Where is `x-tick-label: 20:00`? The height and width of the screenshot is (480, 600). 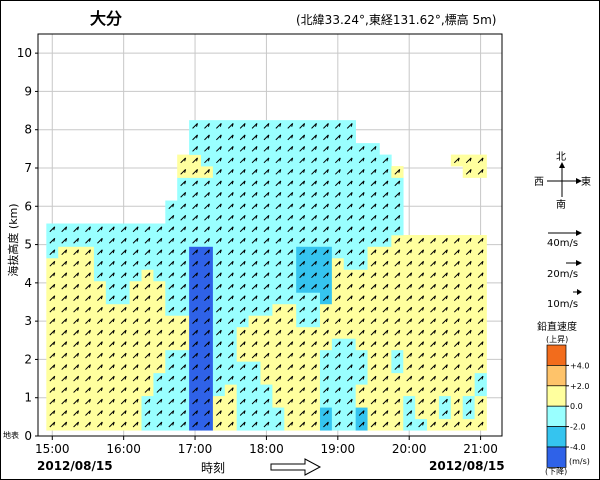
x-tick-label: 20:00 is located at coordinates (409, 449).